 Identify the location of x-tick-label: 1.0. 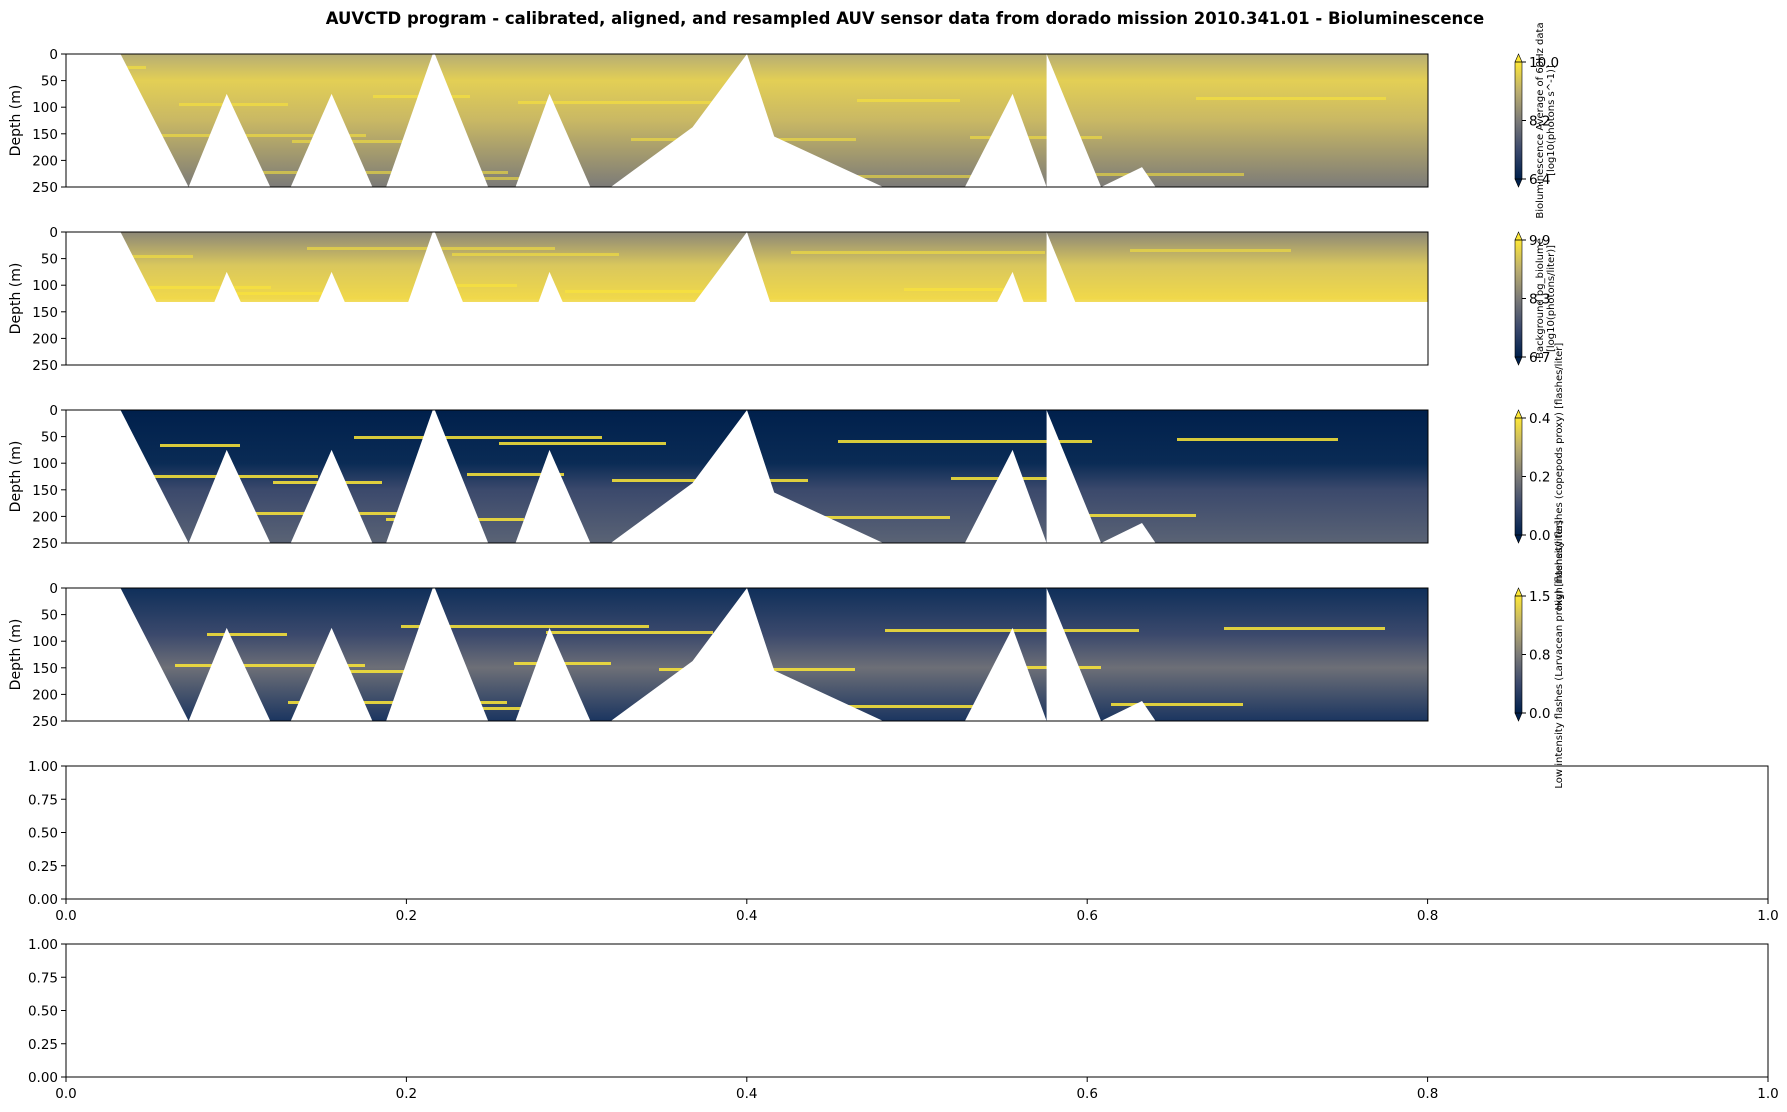
(1767, 1094).